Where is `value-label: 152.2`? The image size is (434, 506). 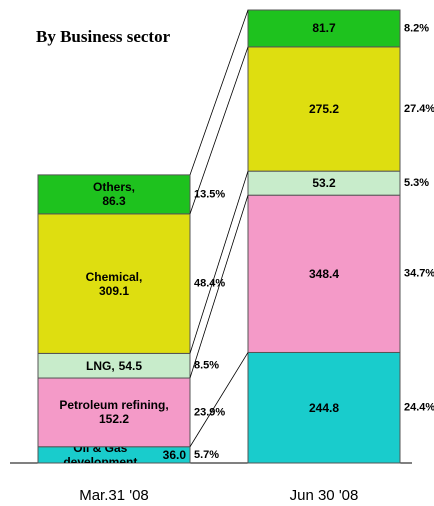 value-label: 152.2 is located at coordinates (114, 419).